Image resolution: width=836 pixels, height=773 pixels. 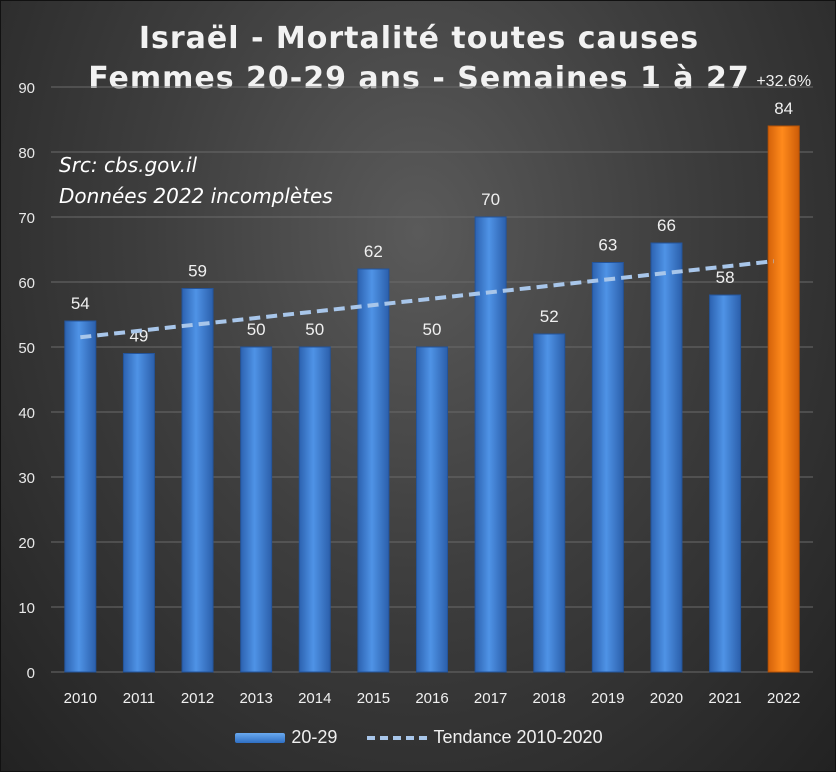 I want to click on x-tick-label: 2019, so click(x=607, y=698).